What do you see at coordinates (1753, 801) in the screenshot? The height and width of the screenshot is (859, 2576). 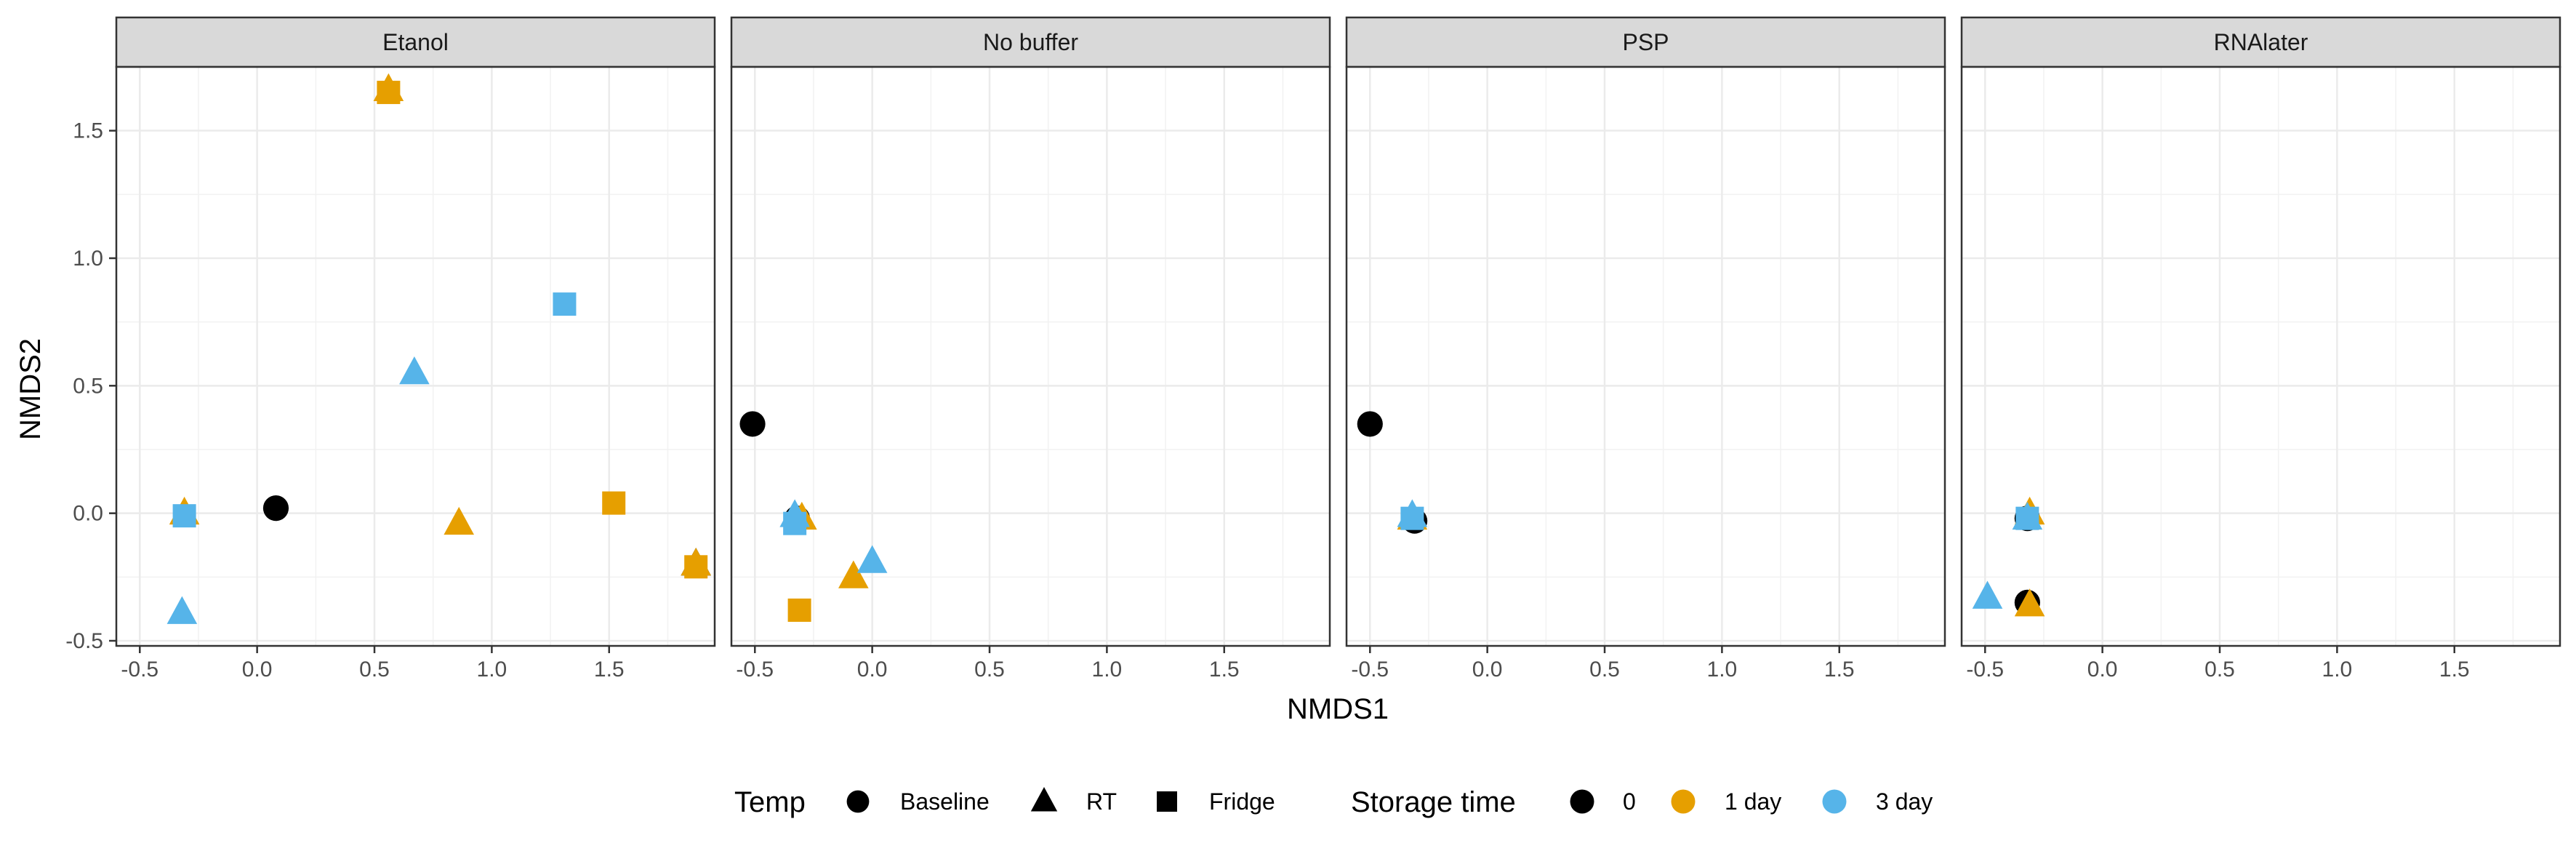 I see `legend-label: 1 day` at bounding box center [1753, 801].